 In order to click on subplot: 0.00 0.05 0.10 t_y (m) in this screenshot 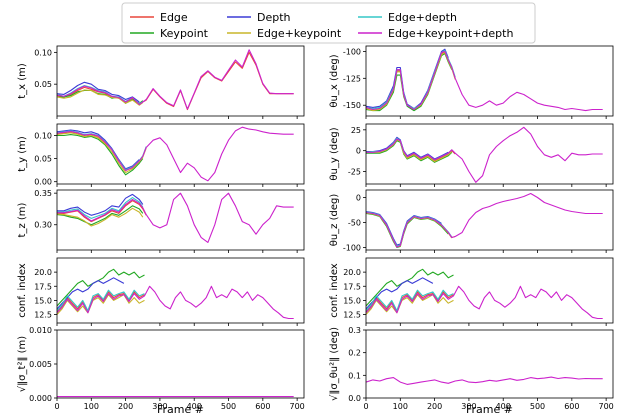, I will do `click(161, 155)`.